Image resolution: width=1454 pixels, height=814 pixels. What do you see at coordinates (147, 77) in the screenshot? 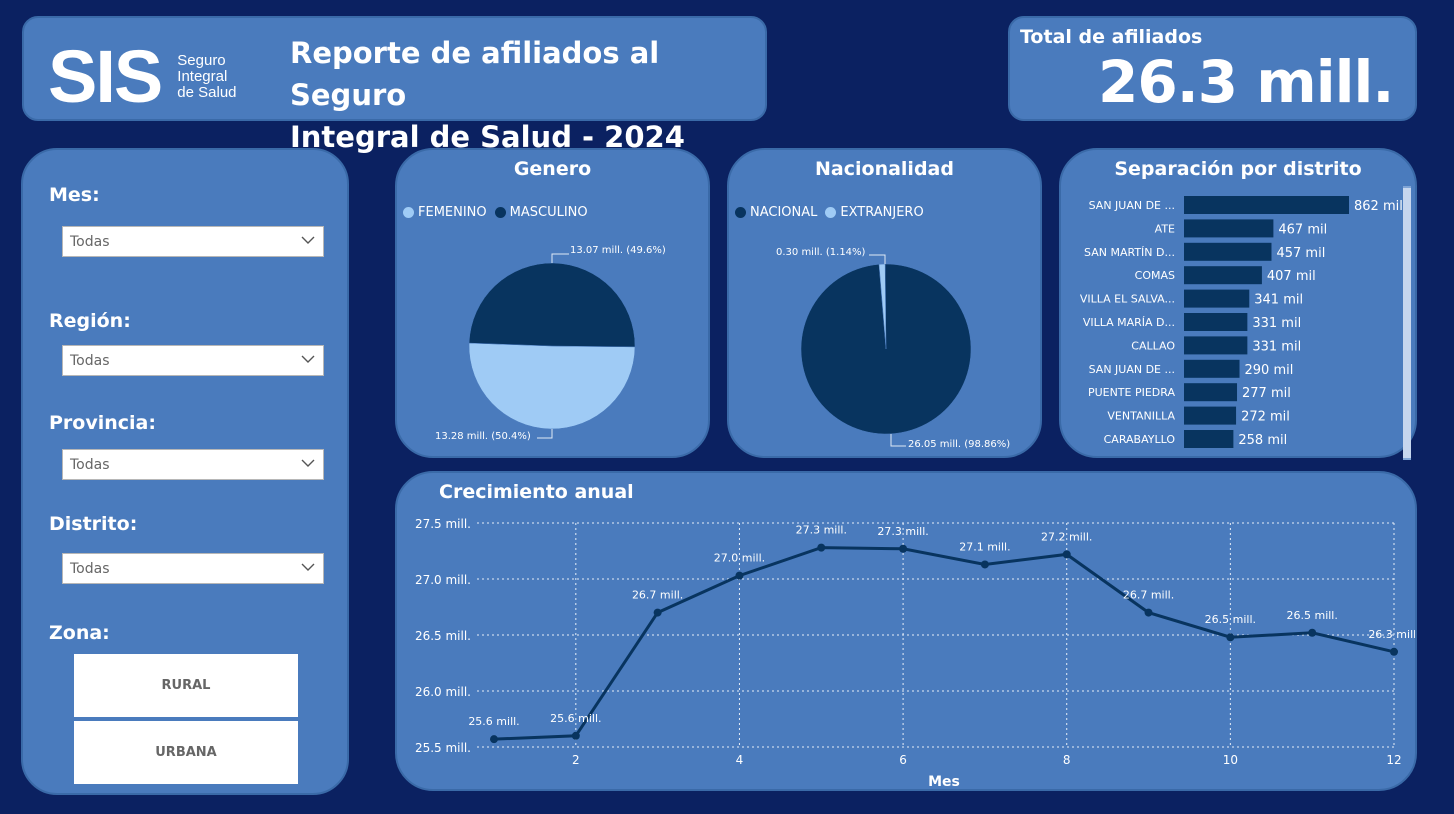
I see `sis-logo: SIS Seguro Integral de Salud` at bounding box center [147, 77].